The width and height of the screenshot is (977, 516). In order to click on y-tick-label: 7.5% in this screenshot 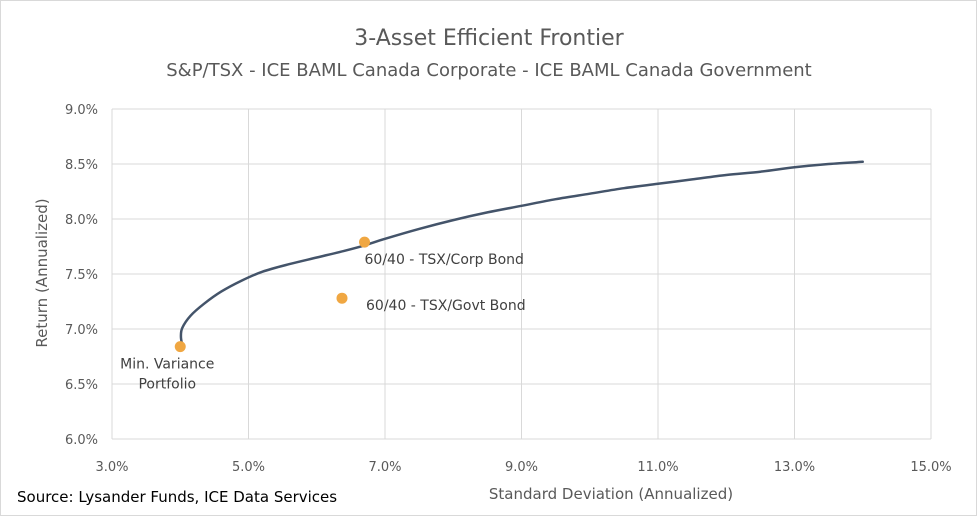, I will do `click(81, 275)`.